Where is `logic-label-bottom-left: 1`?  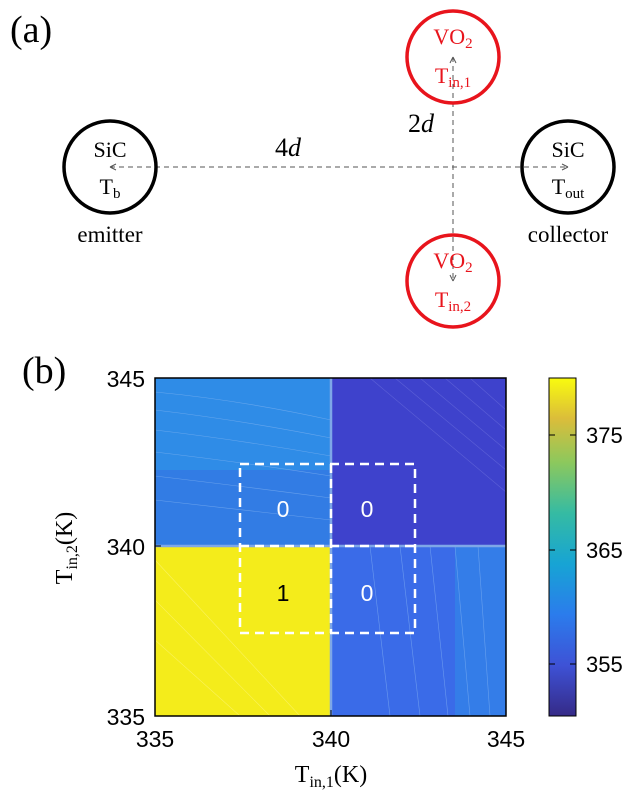 logic-label-bottom-left: 1 is located at coordinates (283, 593).